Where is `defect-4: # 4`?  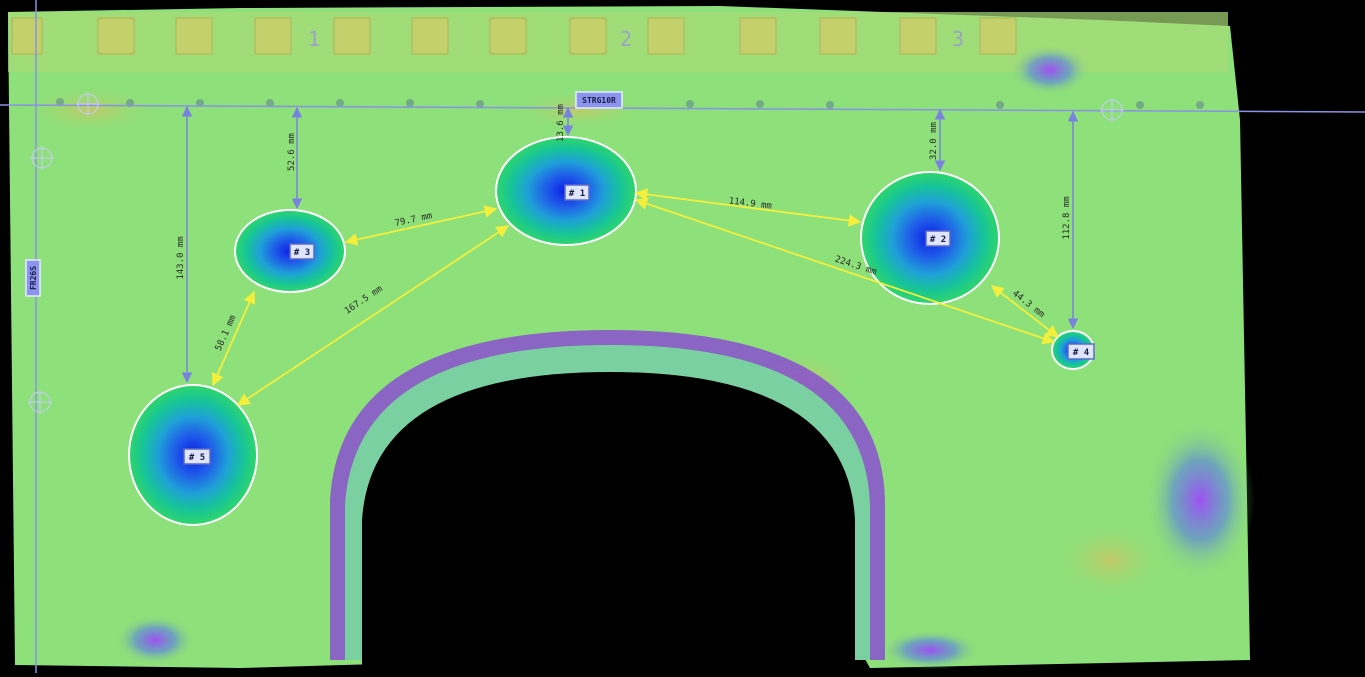
defect-4: # 4 is located at coordinates (1073, 350).